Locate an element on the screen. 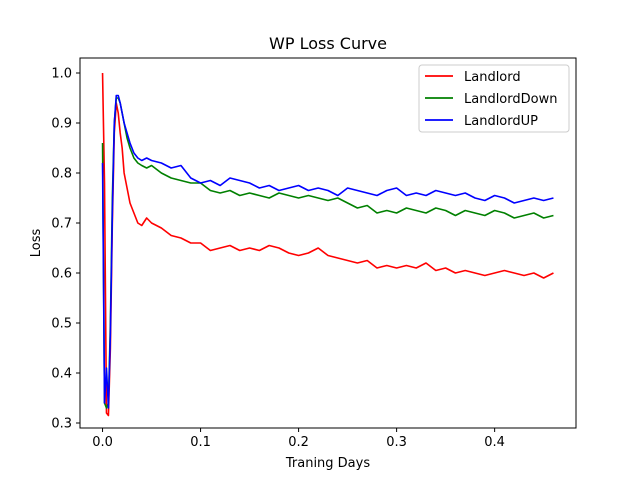 This screenshot has width=640, height=480. x-axis-label: Traning Days is located at coordinates (327, 463).